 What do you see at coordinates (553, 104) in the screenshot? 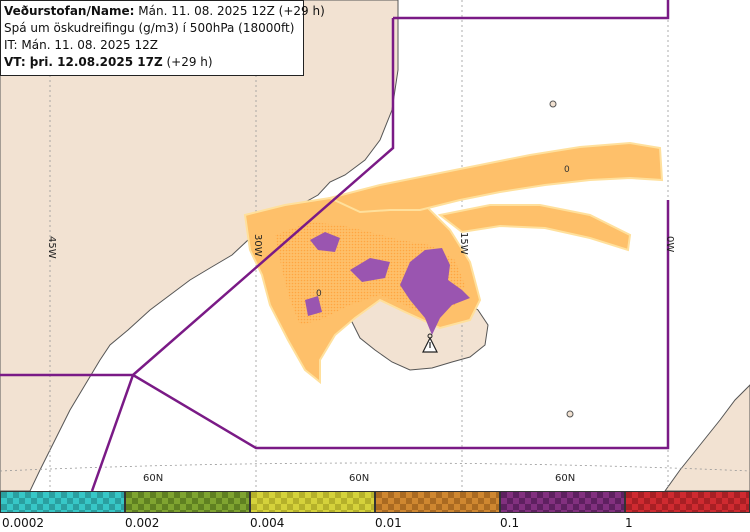
I see `jan-mayen` at bounding box center [553, 104].